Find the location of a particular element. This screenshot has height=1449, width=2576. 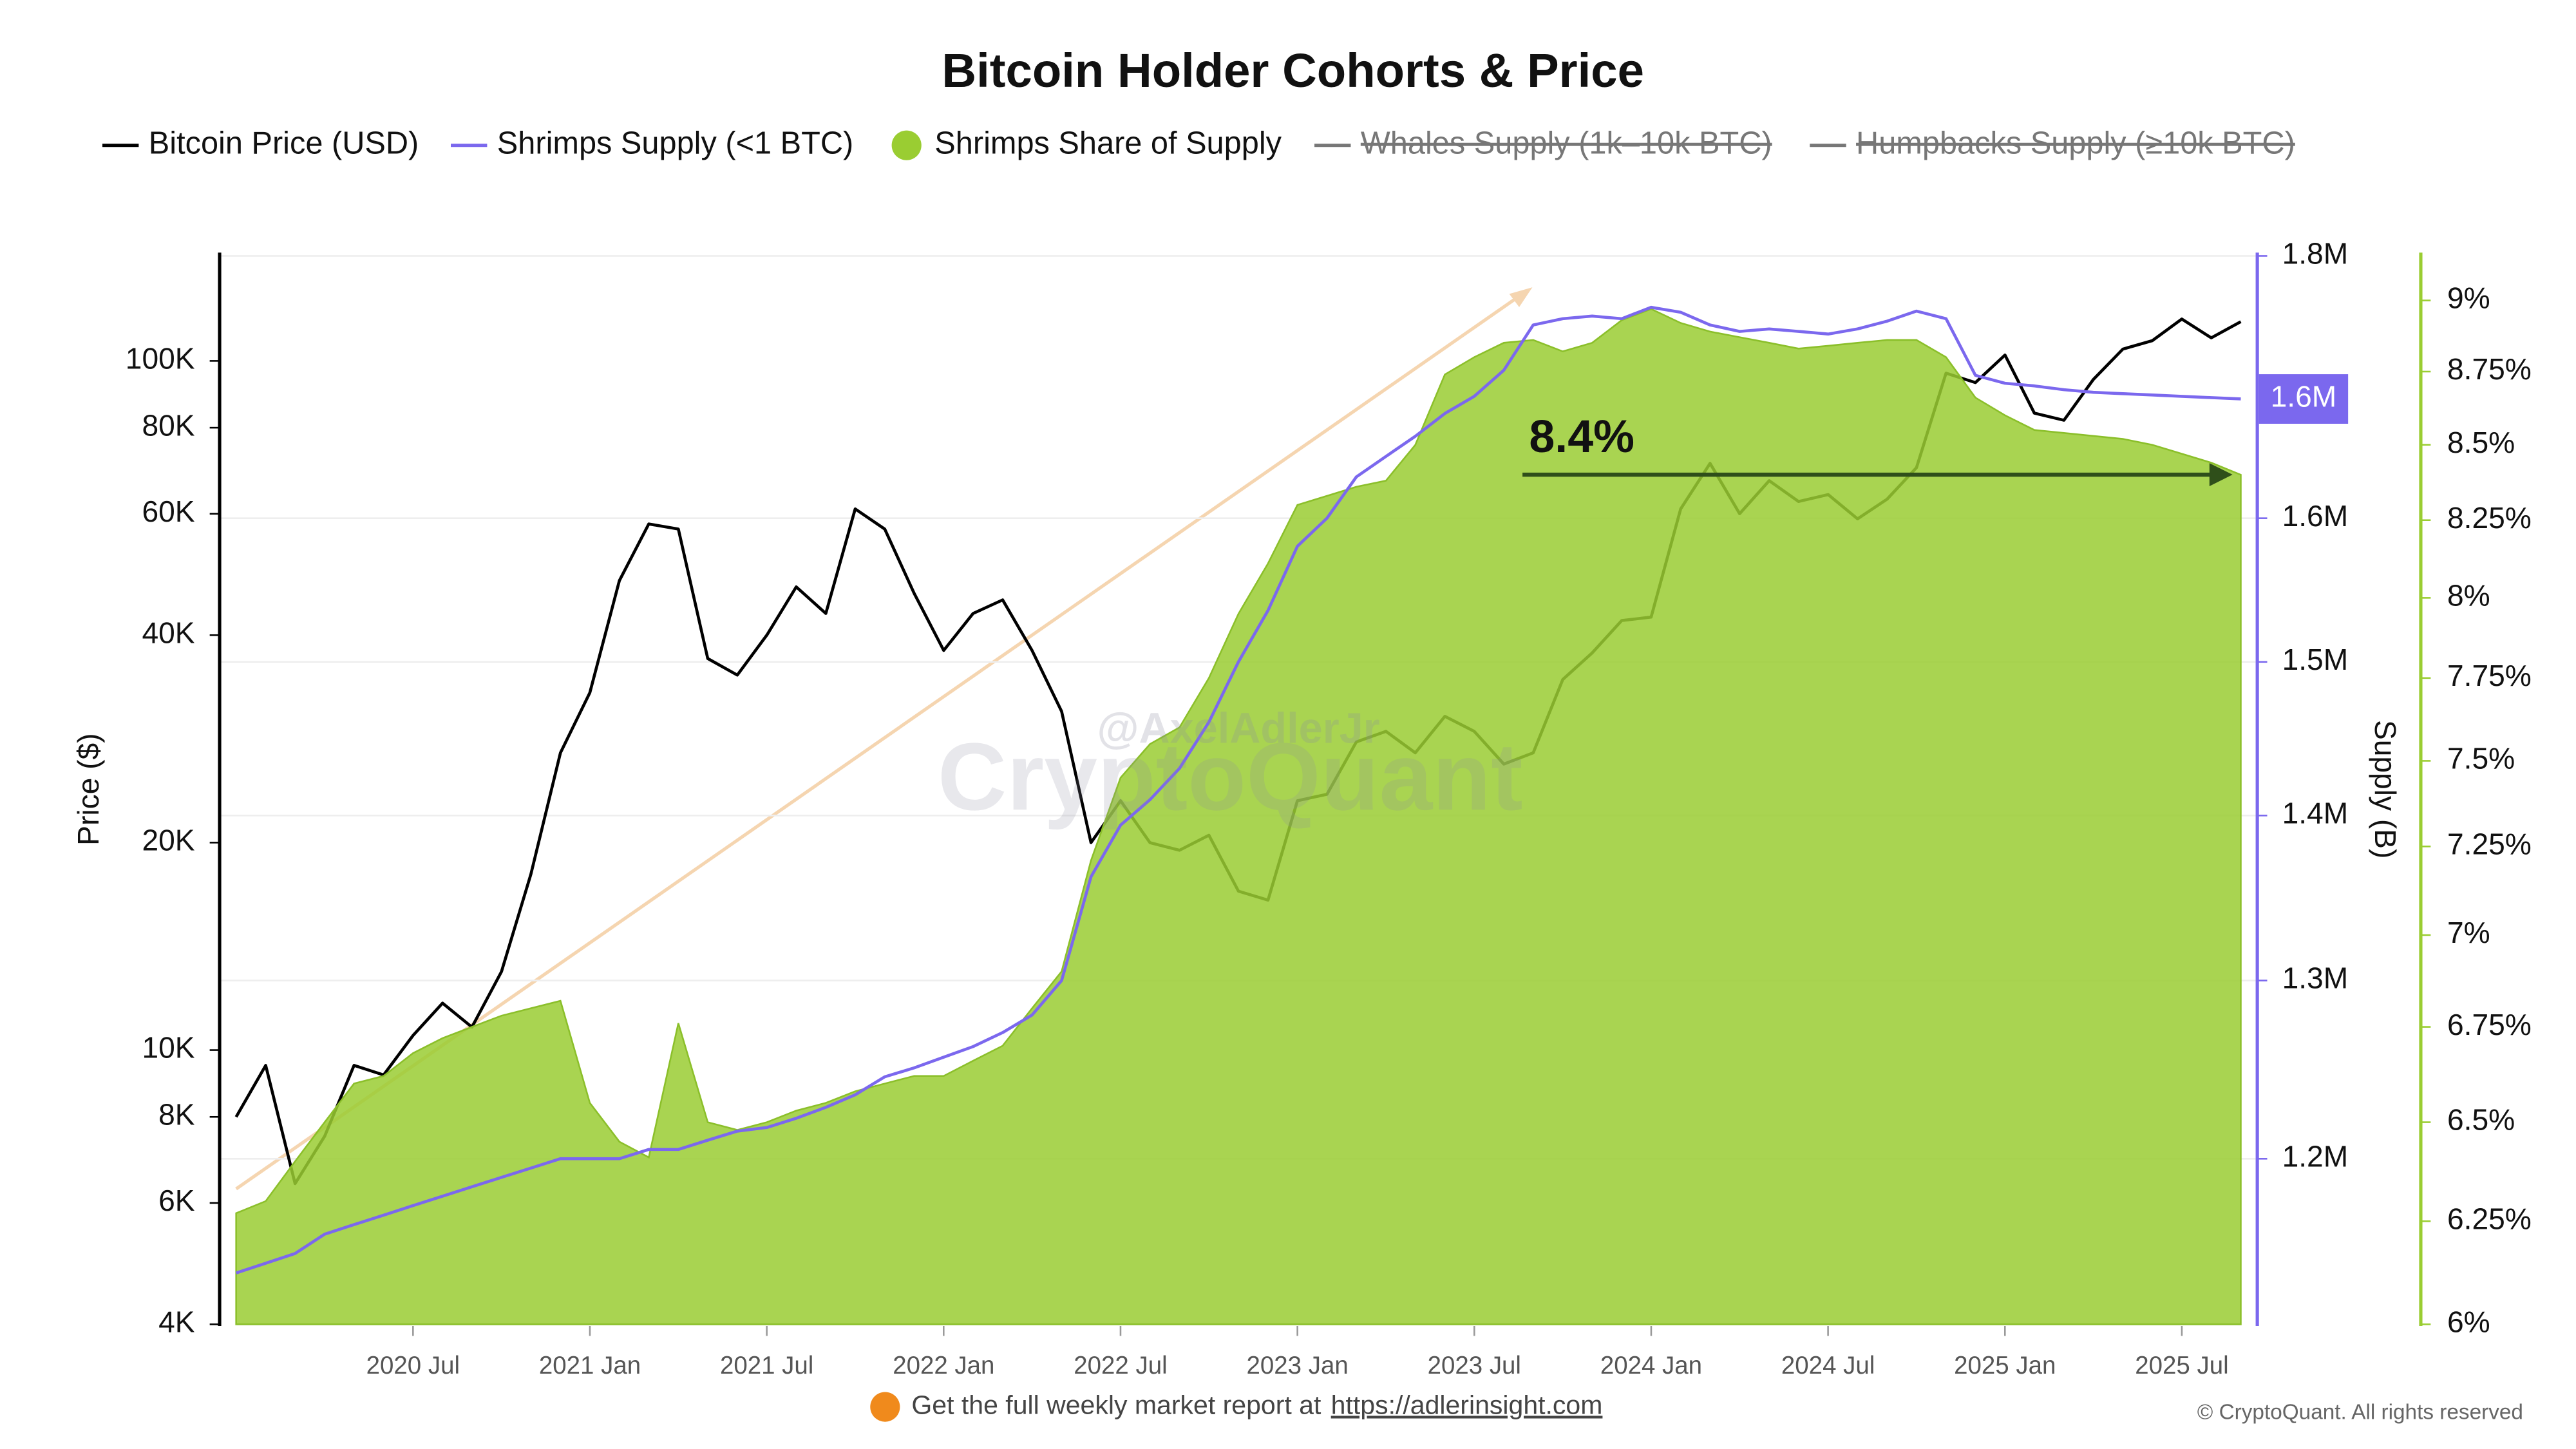

y3-tick-label: 8% is located at coordinates (2468, 595).